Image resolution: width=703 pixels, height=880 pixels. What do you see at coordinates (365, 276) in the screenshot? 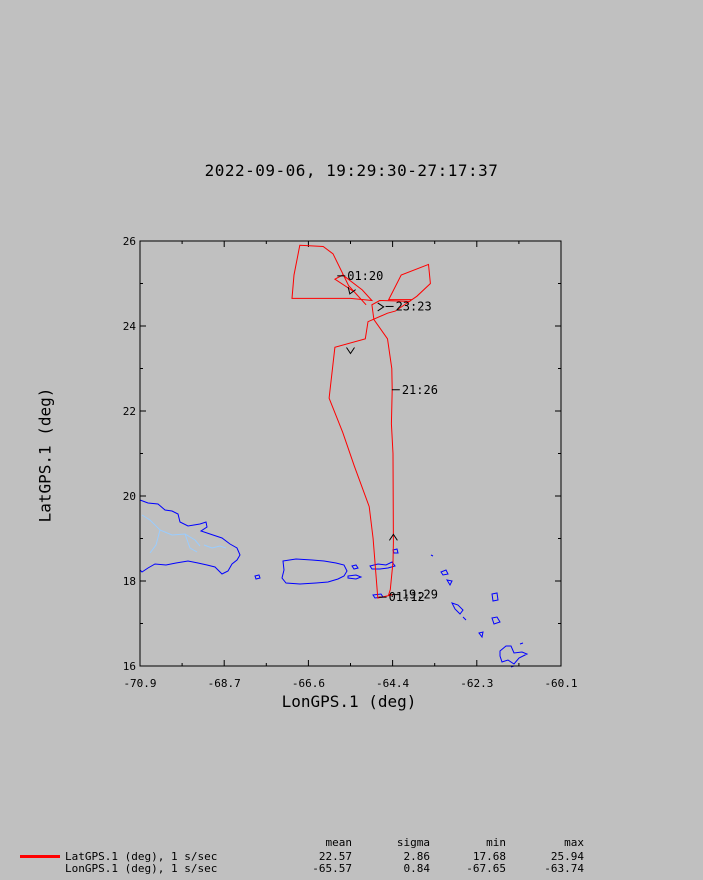
I see `time-annotation: 01:20` at bounding box center [365, 276].